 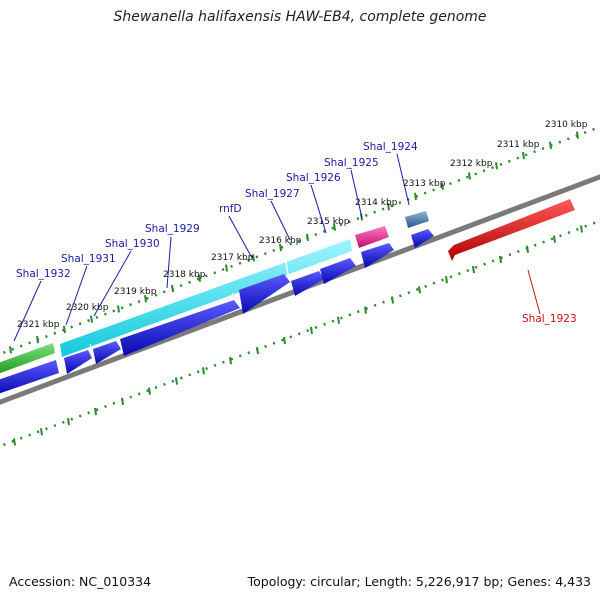 I want to click on accession-text: Accession: NC_010334, so click(x=80, y=581).